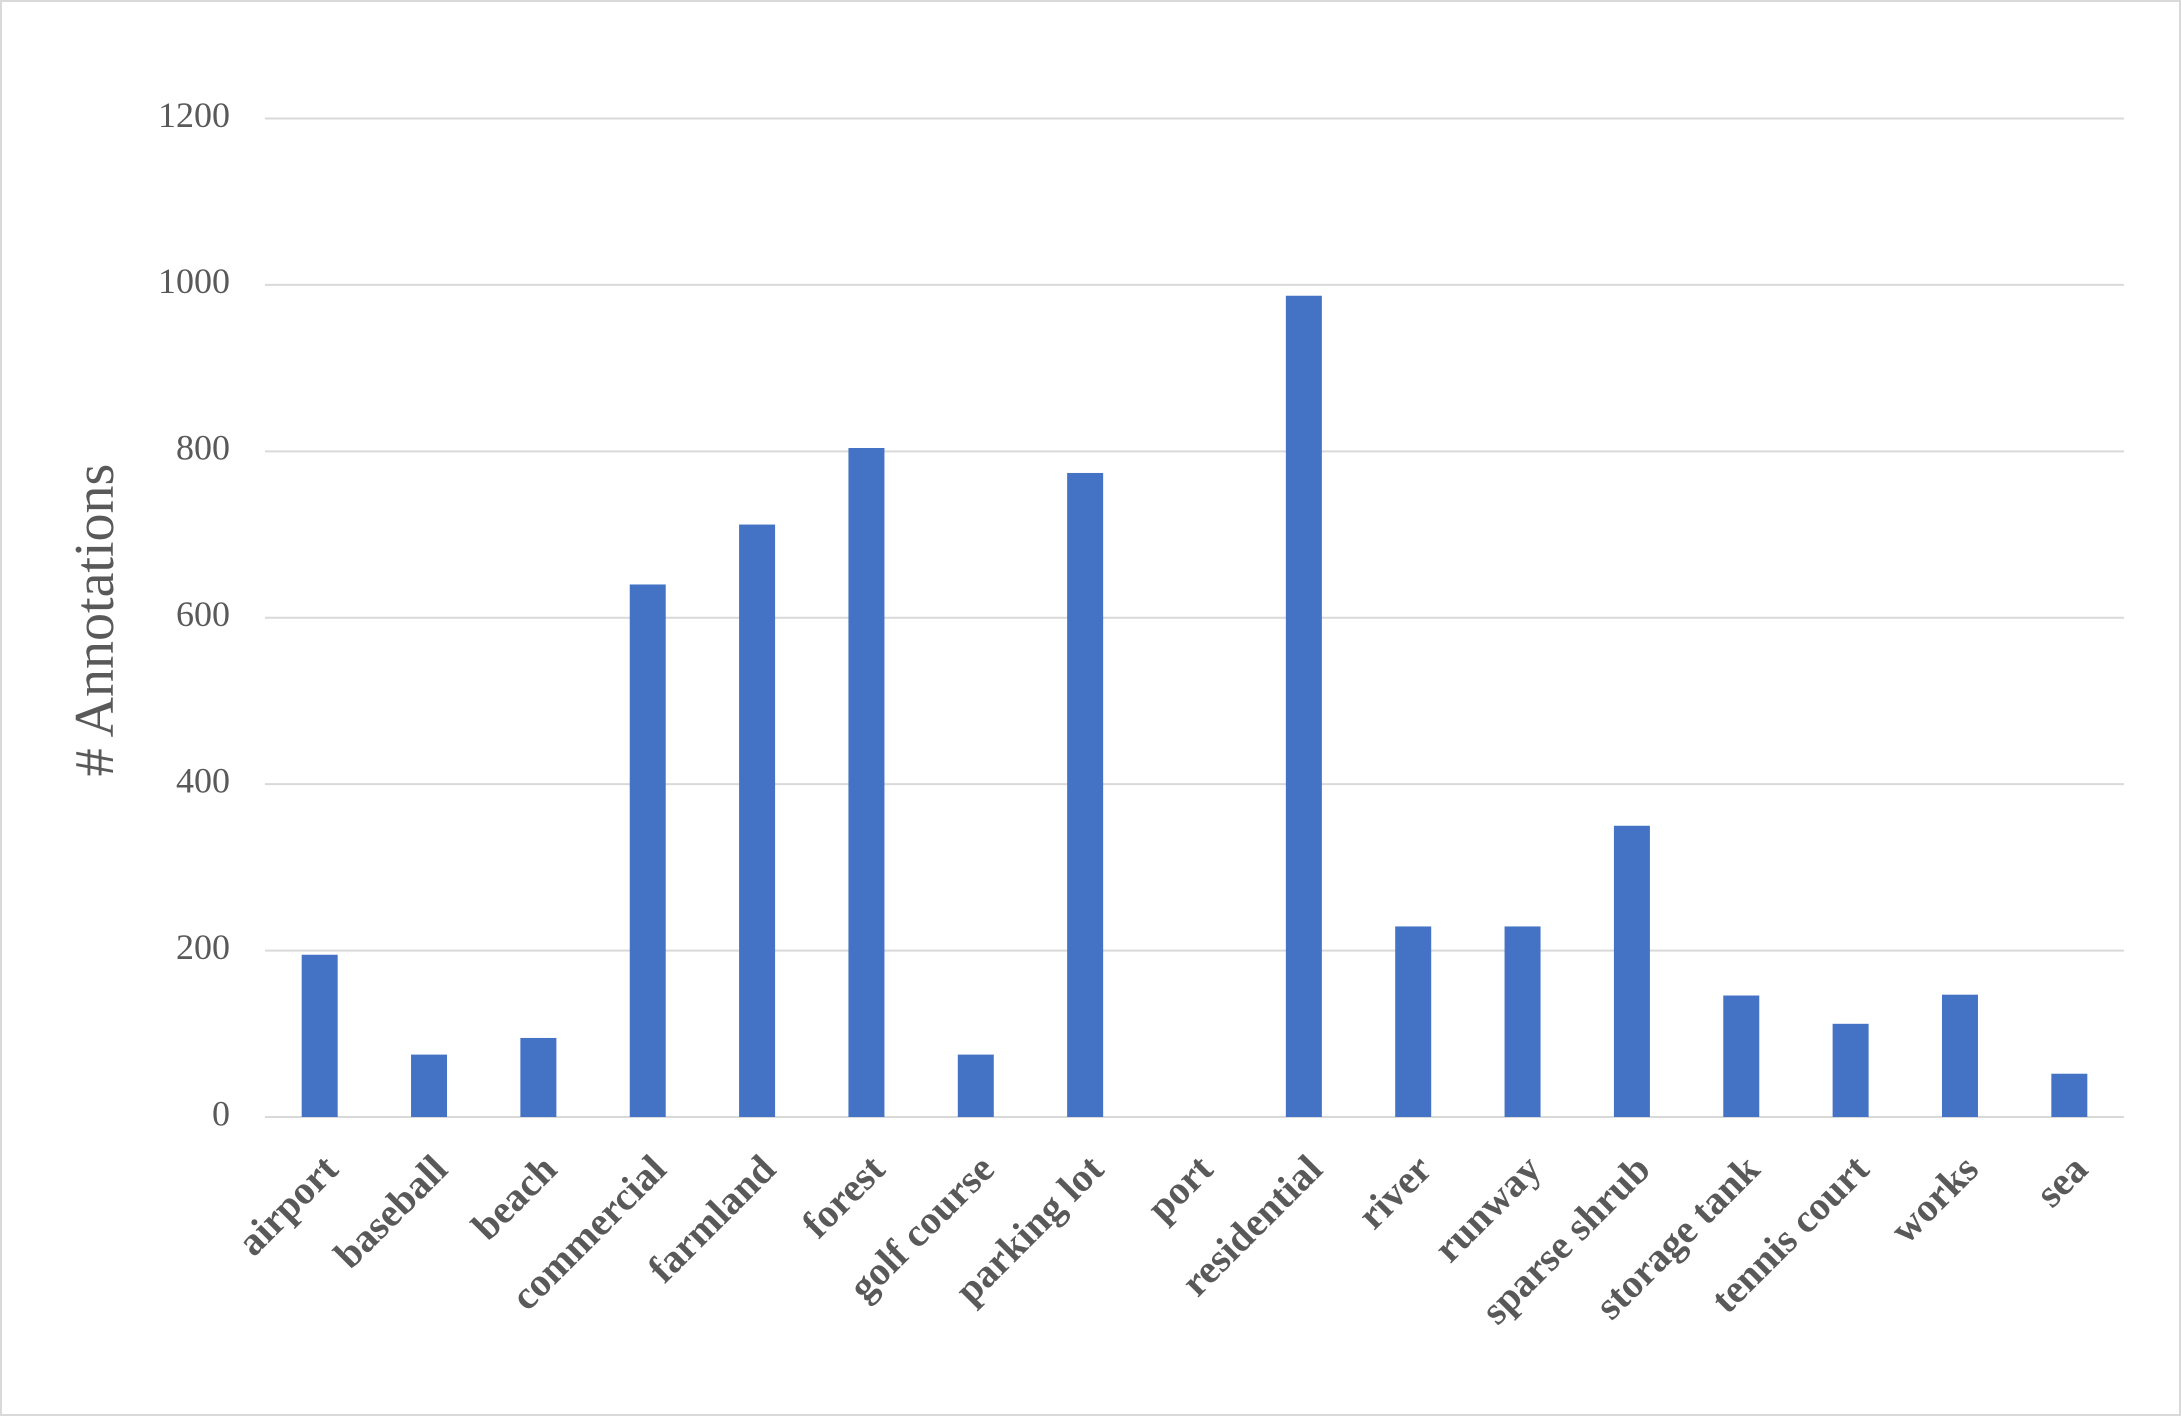 The width and height of the screenshot is (2181, 1416). What do you see at coordinates (194, 115) in the screenshot?
I see `y-tick-label: 1200` at bounding box center [194, 115].